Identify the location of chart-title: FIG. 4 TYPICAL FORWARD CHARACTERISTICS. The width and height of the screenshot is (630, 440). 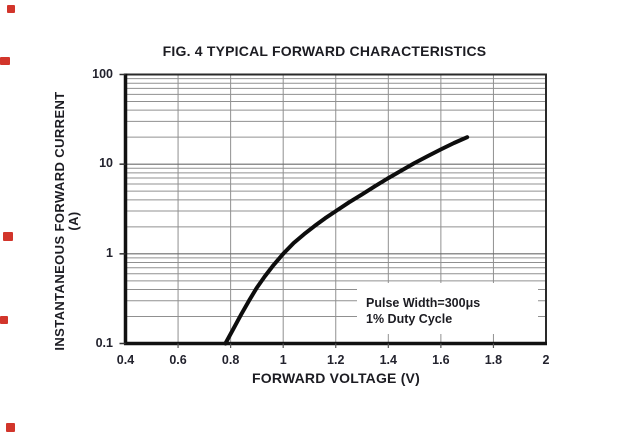
(324, 51).